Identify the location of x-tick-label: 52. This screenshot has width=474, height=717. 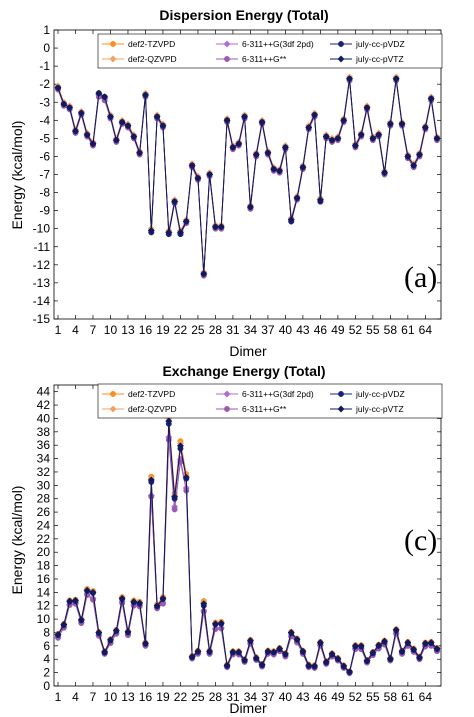
(356, 697).